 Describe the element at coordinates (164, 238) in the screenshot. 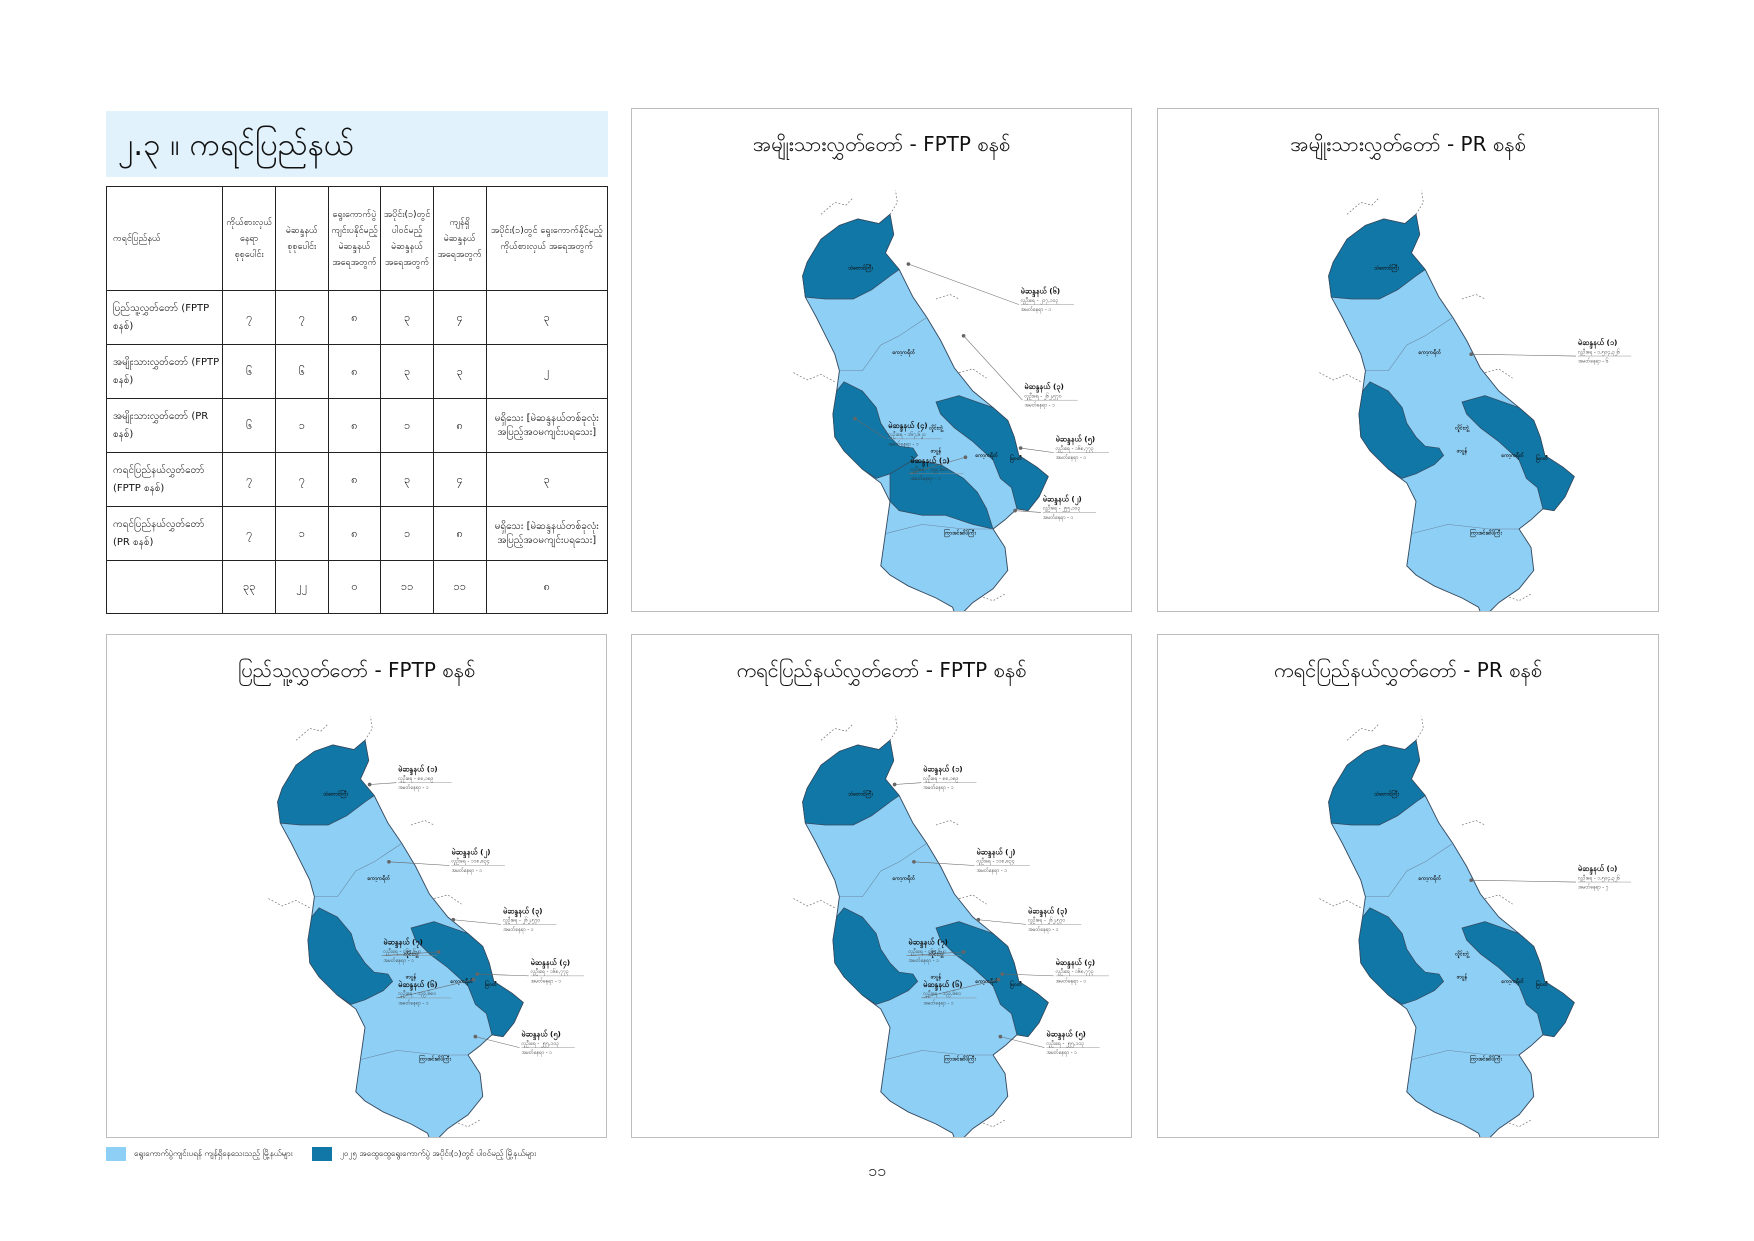

I see `table-header: ကရင်ပြည်နယ်` at that location.